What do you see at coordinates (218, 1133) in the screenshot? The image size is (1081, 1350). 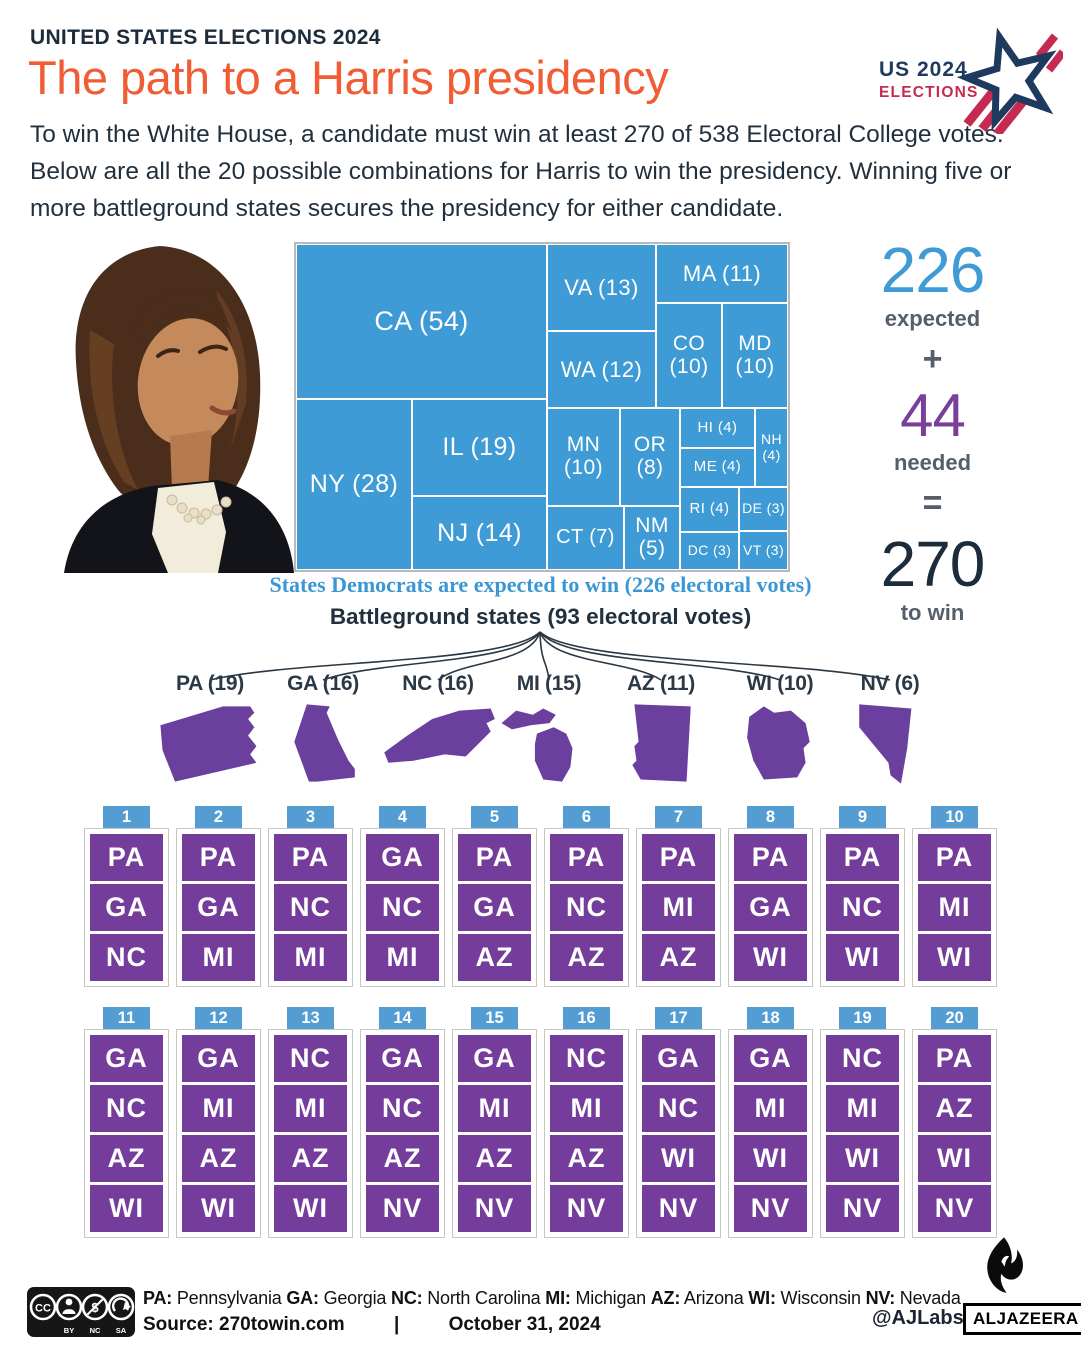 I see `combo-box: GA MI AZ WI` at bounding box center [218, 1133].